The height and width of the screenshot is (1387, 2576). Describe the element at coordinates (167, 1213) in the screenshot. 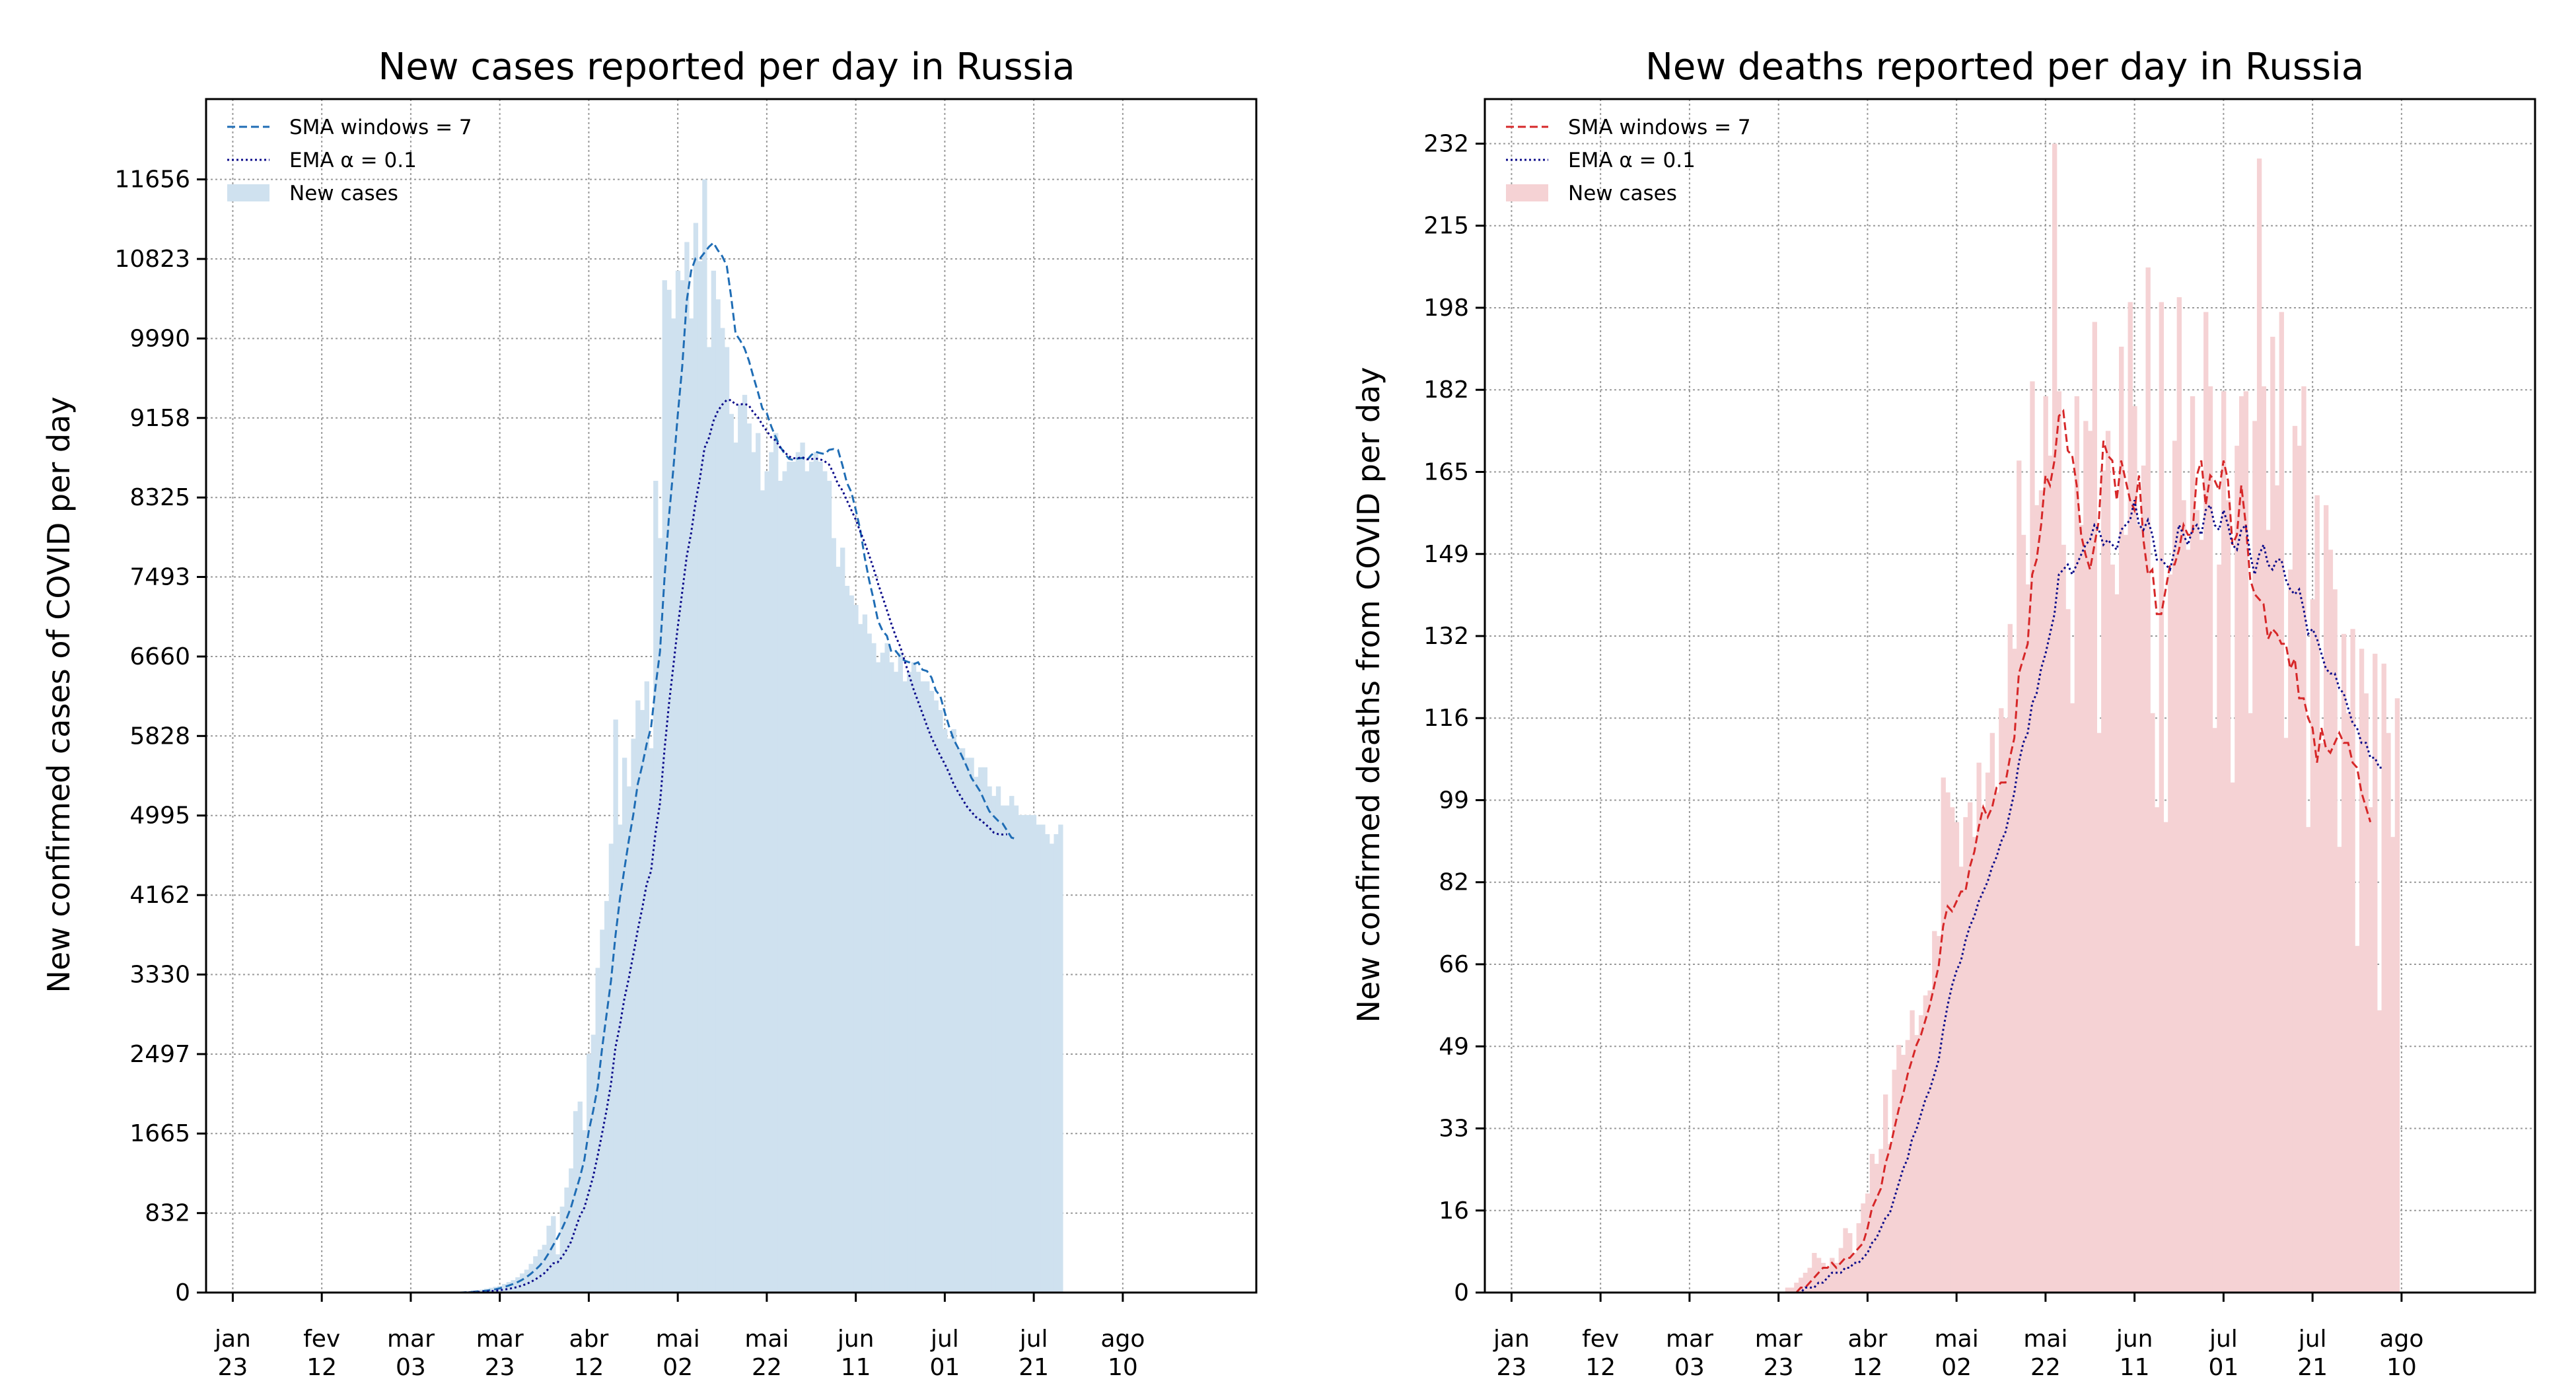

I see `cases-y-tick-label: 832` at that location.